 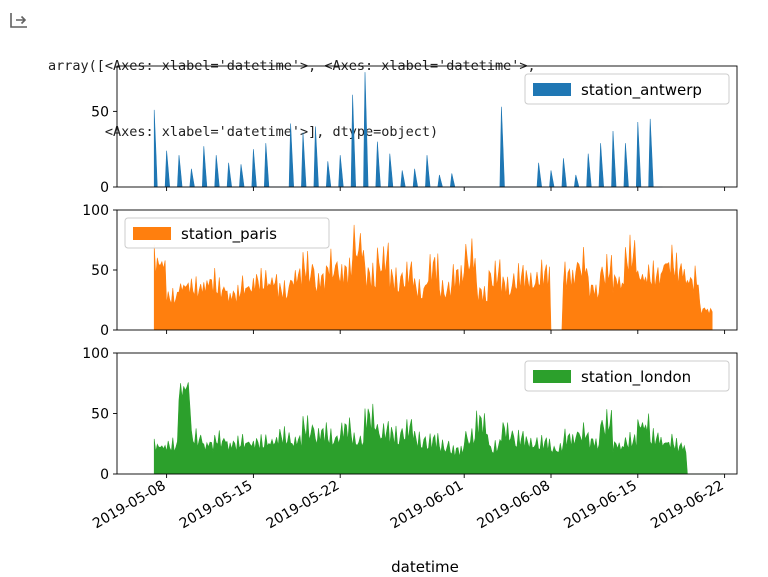 I want to click on x-tick-label: 2019-06-01, so click(x=427, y=505).